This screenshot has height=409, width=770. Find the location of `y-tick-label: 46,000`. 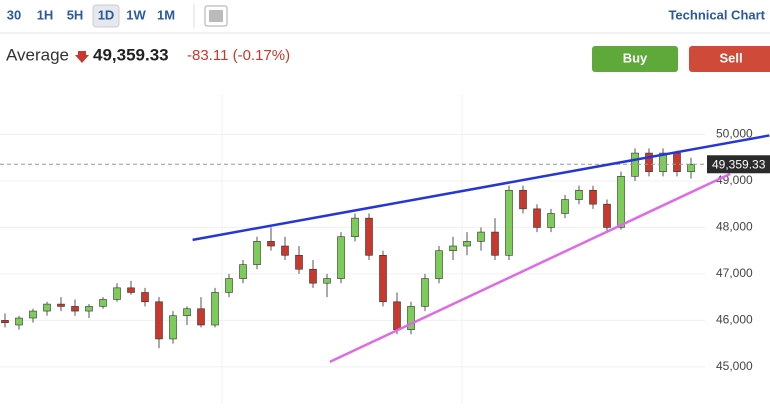

y-tick-label: 46,000 is located at coordinates (734, 320).